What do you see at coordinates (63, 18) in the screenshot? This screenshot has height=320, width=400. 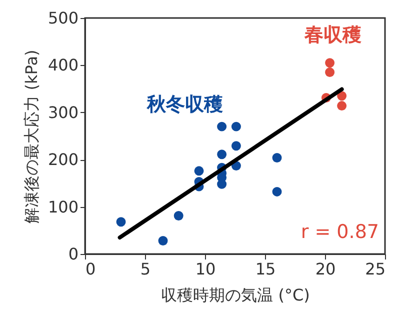 I see `y-tick-label: 500` at bounding box center [63, 18].